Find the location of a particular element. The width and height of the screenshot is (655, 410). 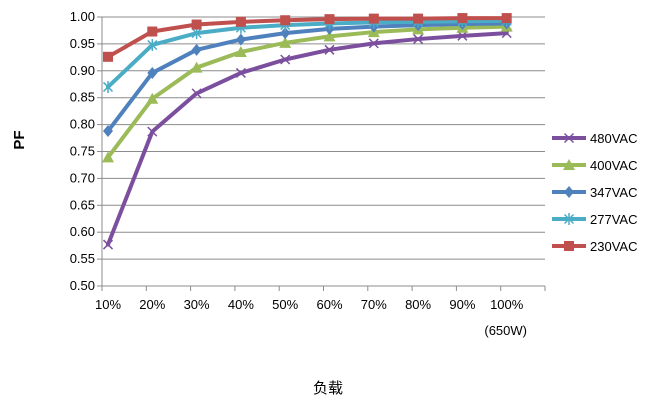

x-tick-note: (650W) is located at coordinates (505, 330).